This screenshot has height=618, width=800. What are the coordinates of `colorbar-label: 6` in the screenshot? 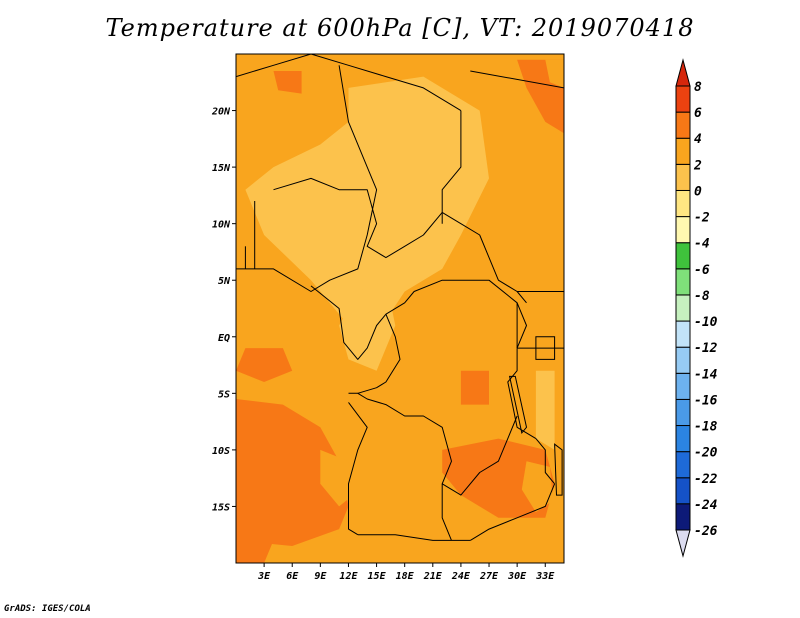 It's located at (698, 113).